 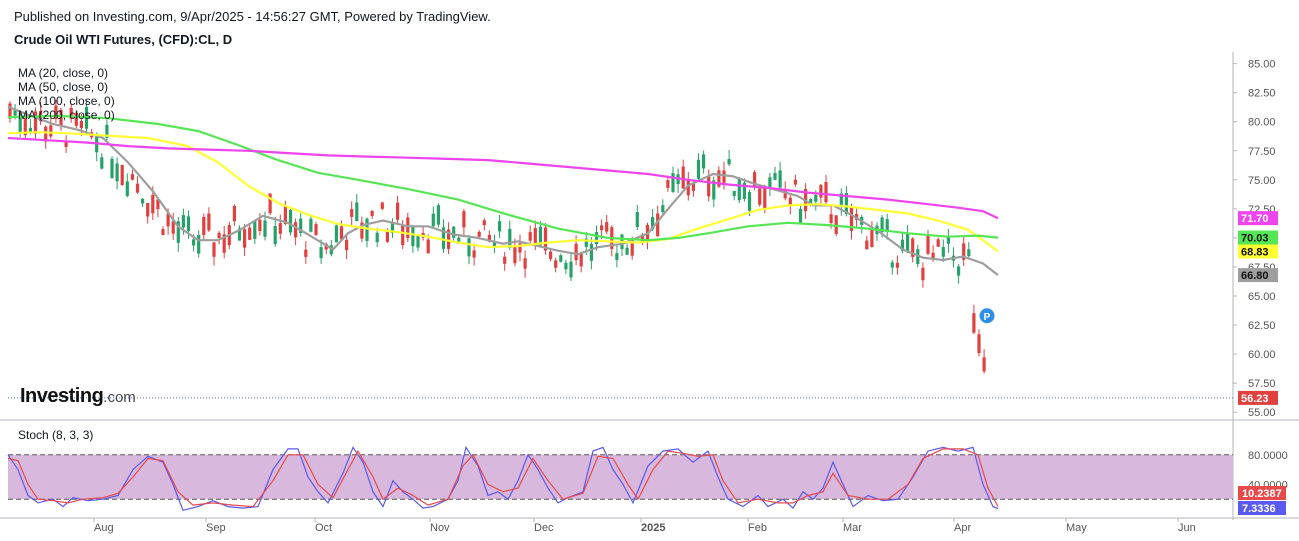 I want to click on x-tick-label: Mar, so click(x=852, y=528).